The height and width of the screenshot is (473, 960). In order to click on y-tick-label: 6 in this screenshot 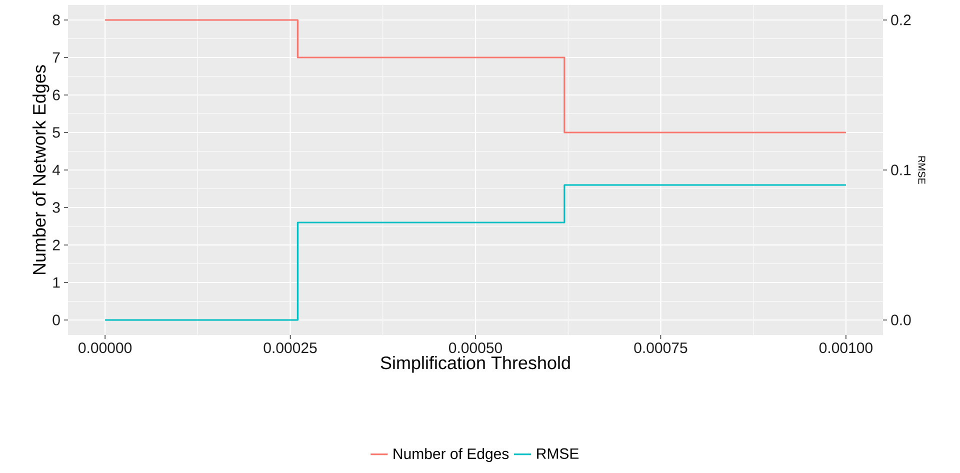, I will do `click(56, 95)`.